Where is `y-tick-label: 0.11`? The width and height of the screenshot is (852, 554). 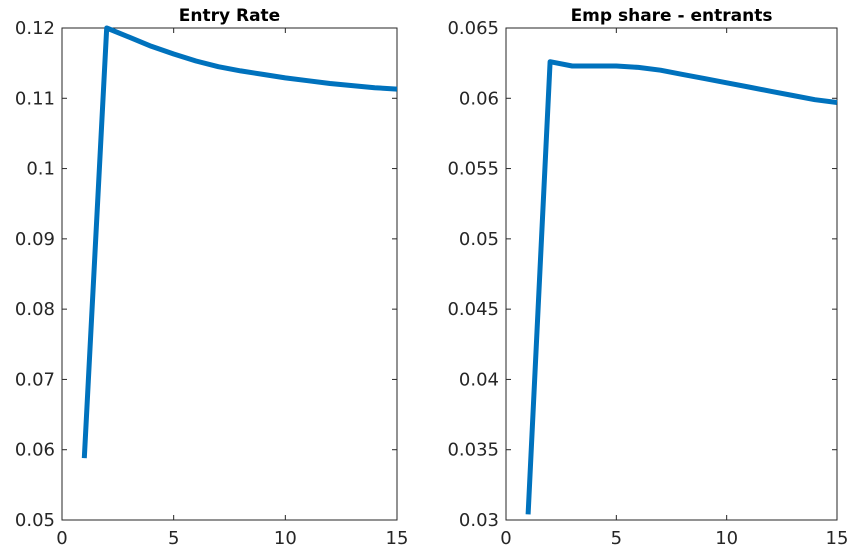 y-tick-label: 0.11 is located at coordinates (35, 98).